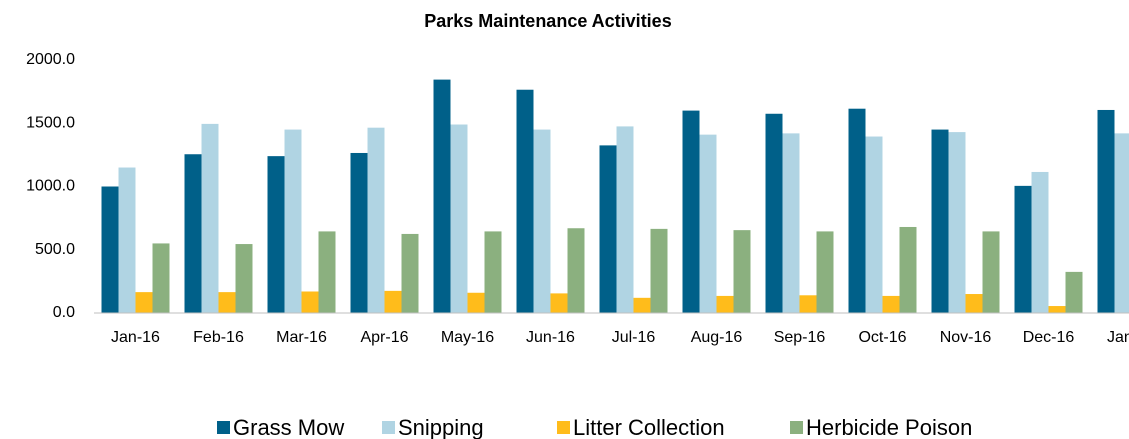  I want to click on x-tick-label: Feb-16, so click(218, 337).